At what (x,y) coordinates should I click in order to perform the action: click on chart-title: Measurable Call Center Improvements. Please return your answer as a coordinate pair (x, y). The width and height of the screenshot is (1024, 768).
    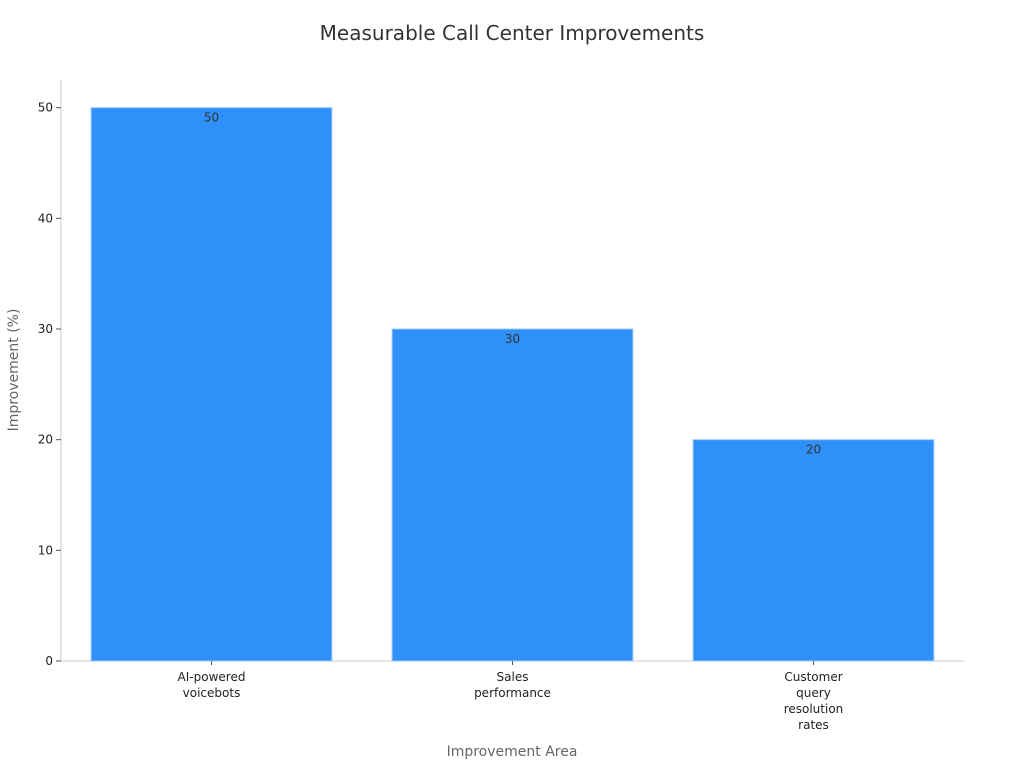
    Looking at the image, I should click on (512, 33).